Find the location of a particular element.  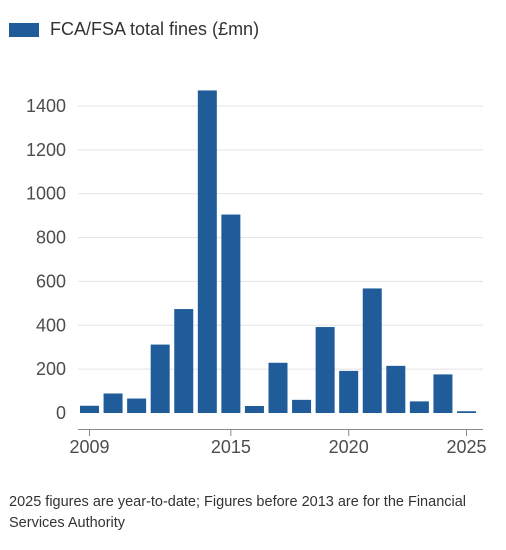

y-tick-label: 400 is located at coordinates (51, 325).